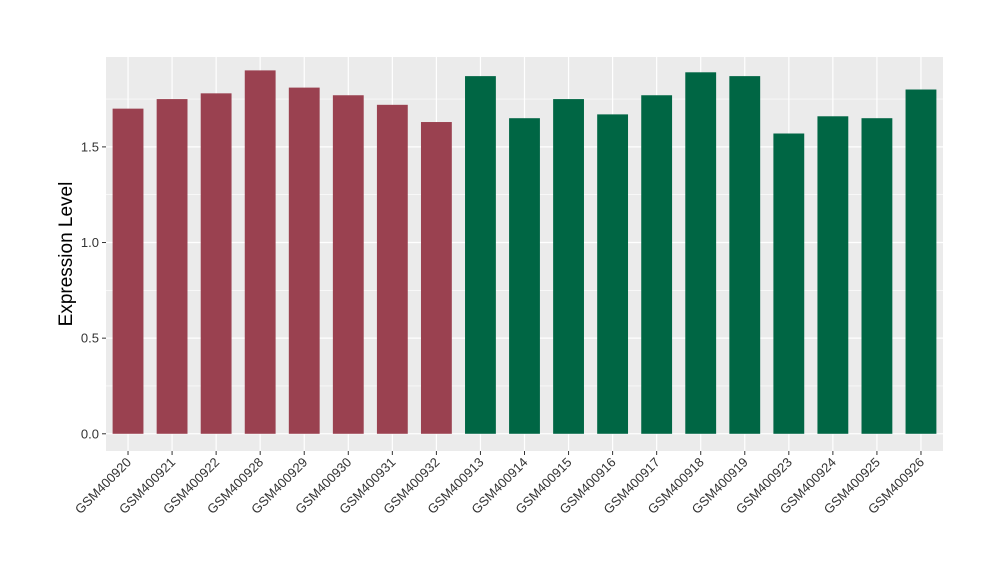 This screenshot has width=1000, height=580. What do you see at coordinates (128, 271) in the screenshot?
I see `bar-gsm400920` at bounding box center [128, 271].